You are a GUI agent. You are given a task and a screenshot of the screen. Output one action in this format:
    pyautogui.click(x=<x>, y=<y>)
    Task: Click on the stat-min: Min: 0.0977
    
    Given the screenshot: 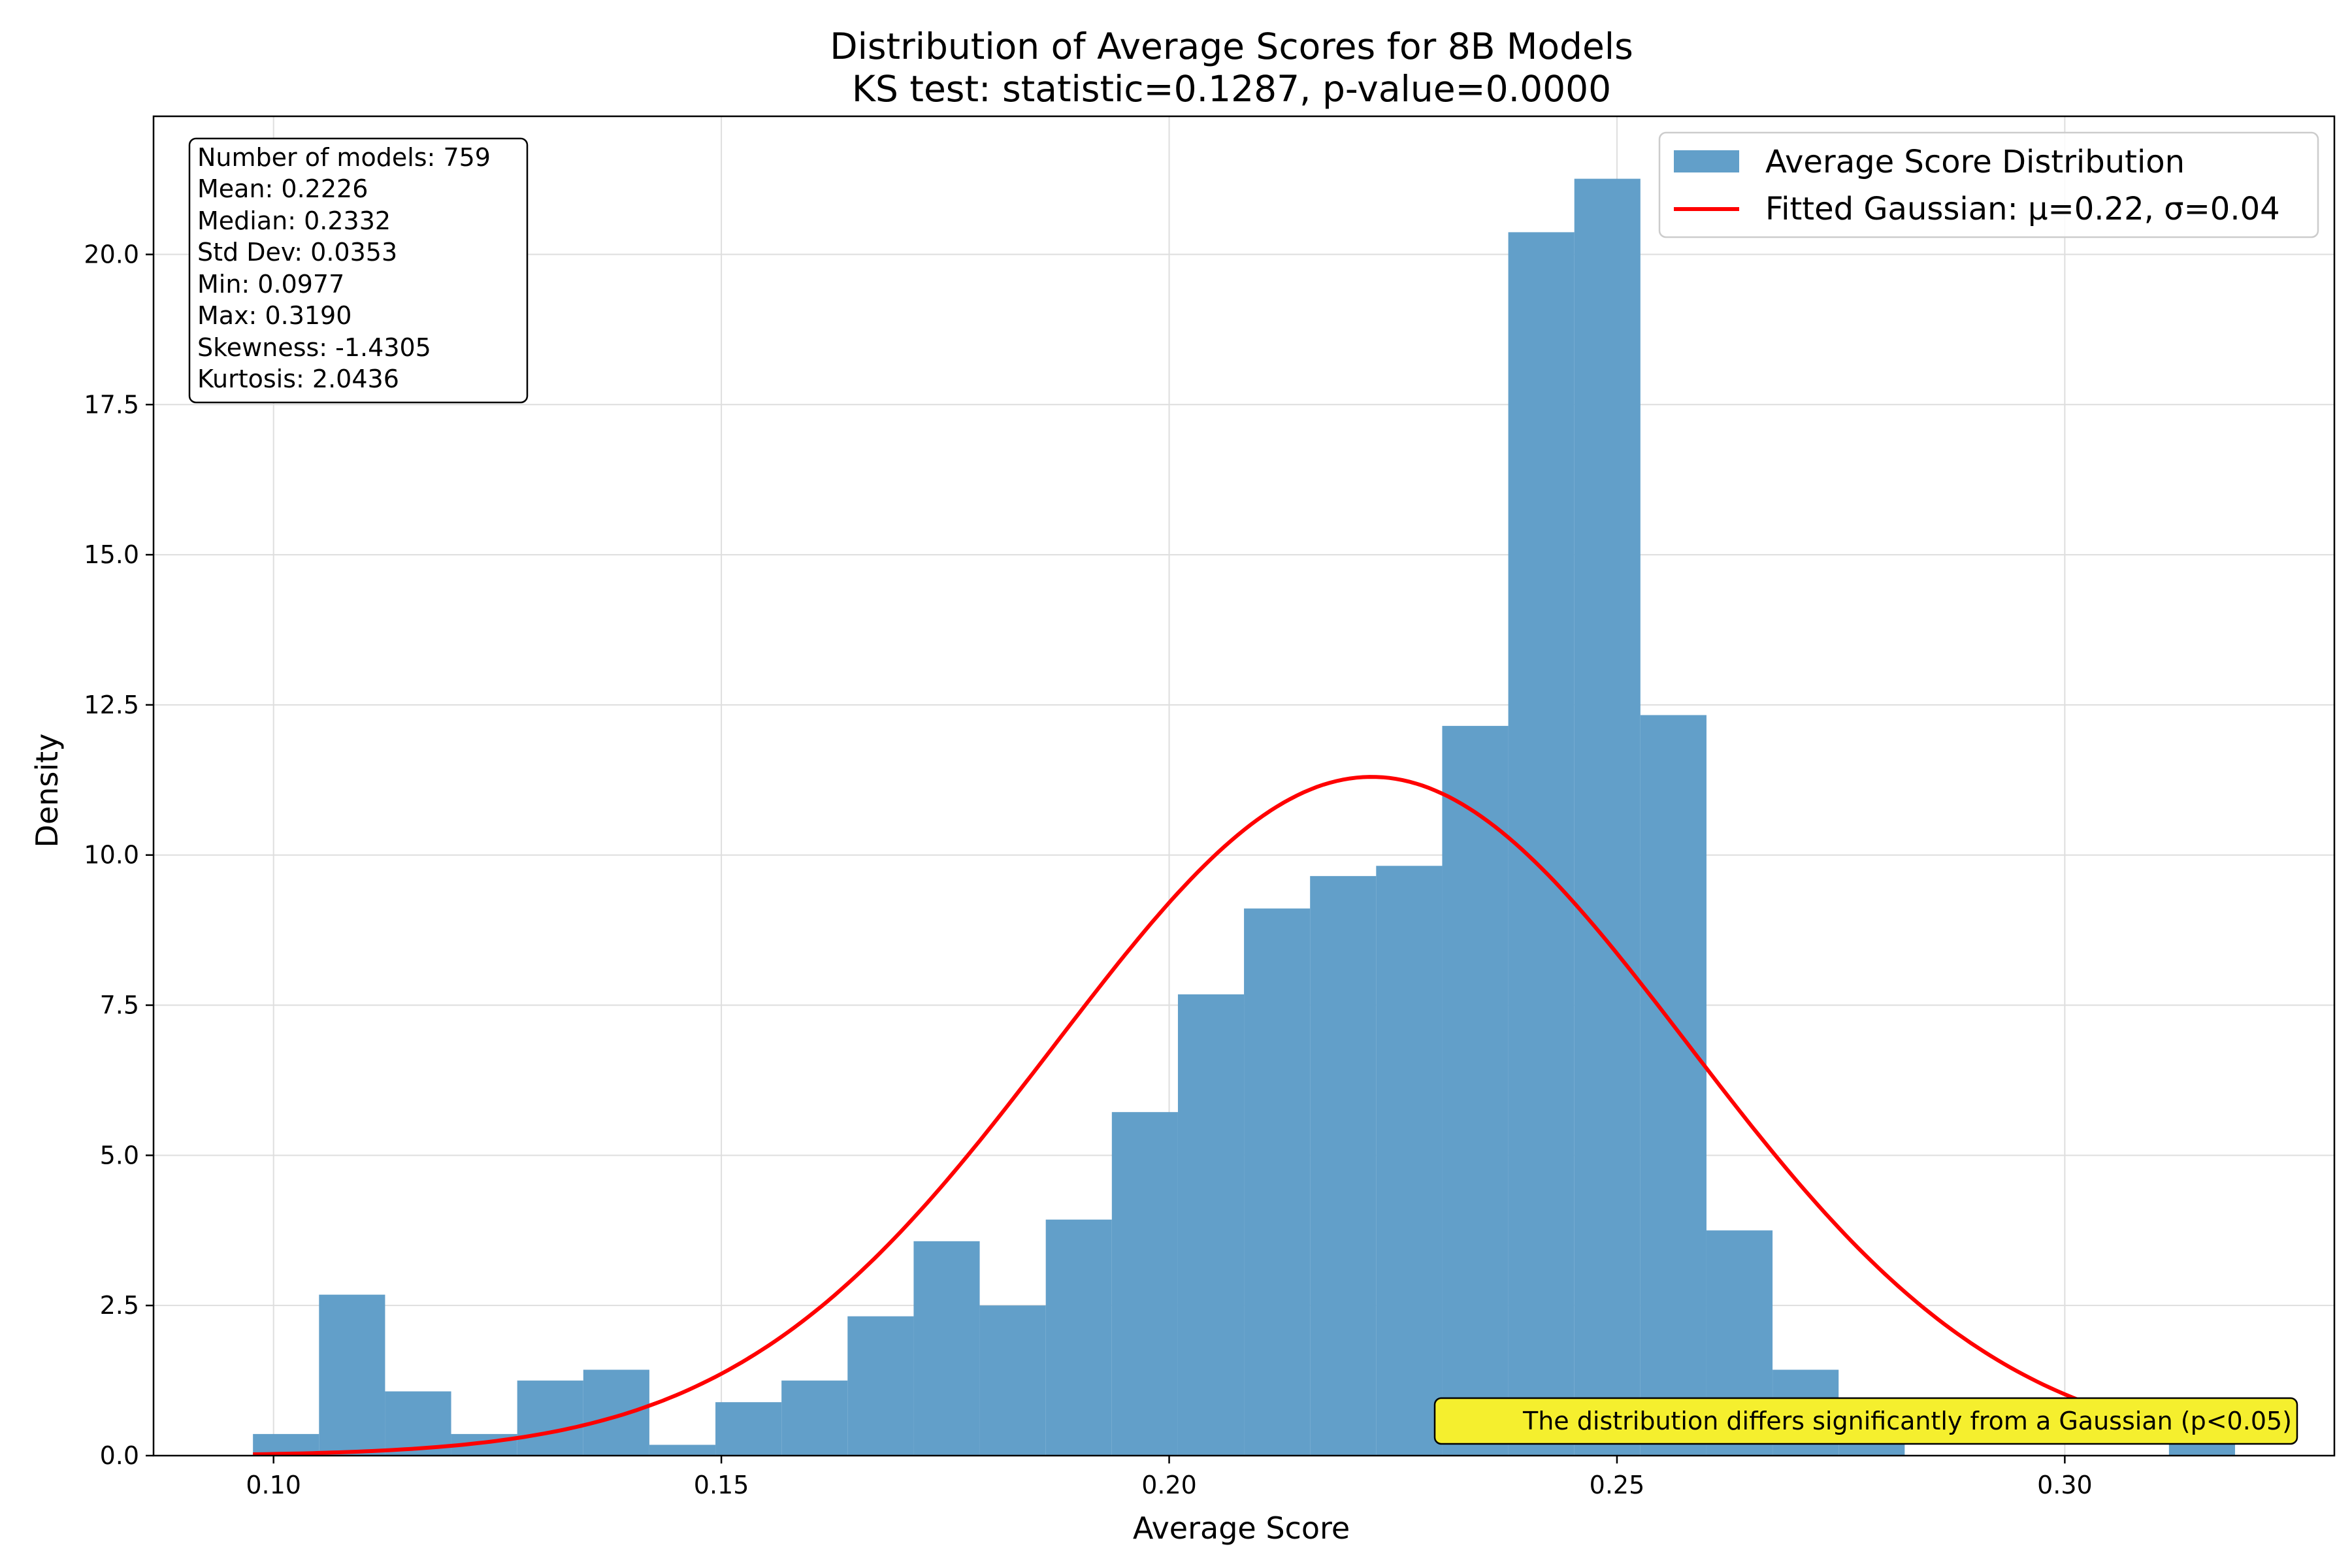 What is the action you would take?
    pyautogui.click(x=270, y=284)
    